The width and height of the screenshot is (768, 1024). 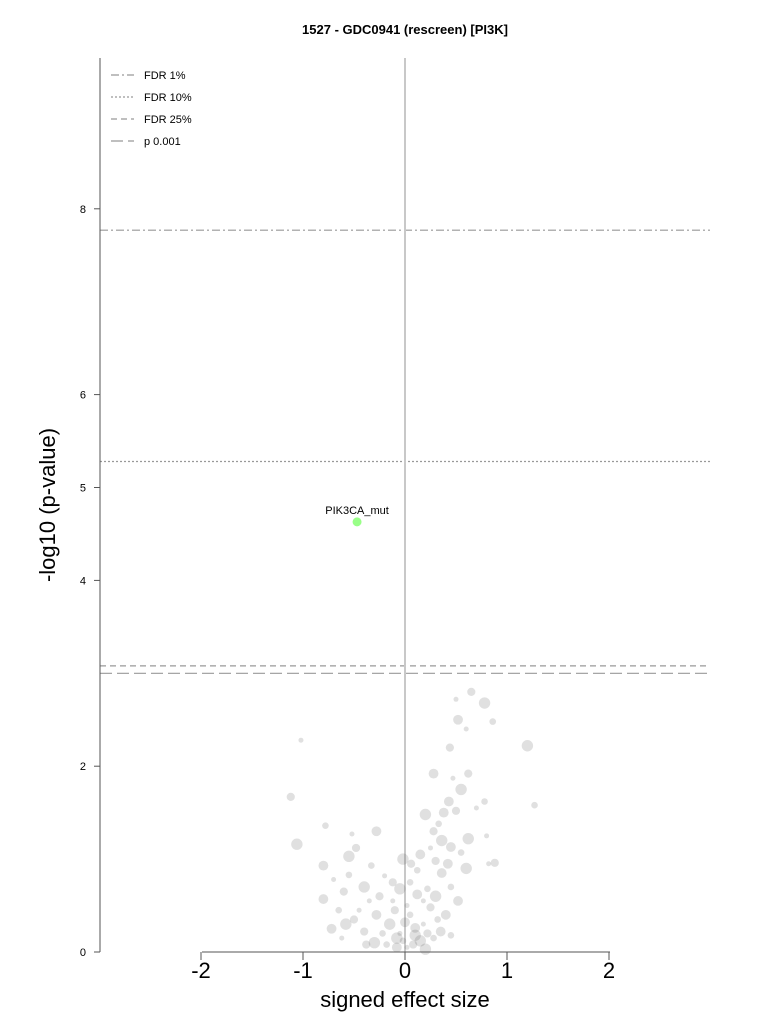 I want to click on point-annotation: PIK3CA_mut, so click(x=357, y=511).